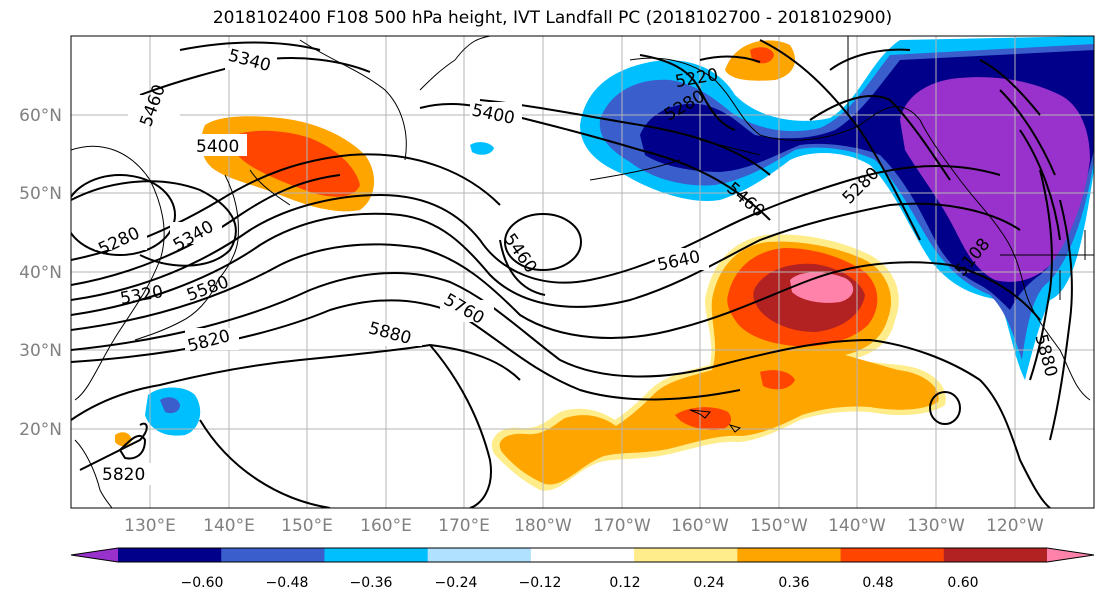 This screenshot has width=1105, height=601. Describe the element at coordinates (123, 475) in the screenshot. I see `contour-label: 5820` at that location.